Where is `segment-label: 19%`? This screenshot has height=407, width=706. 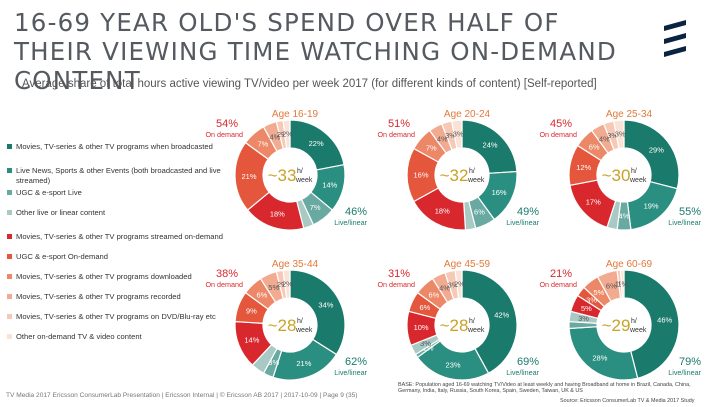
segment-label: 19% is located at coordinates (651, 205).